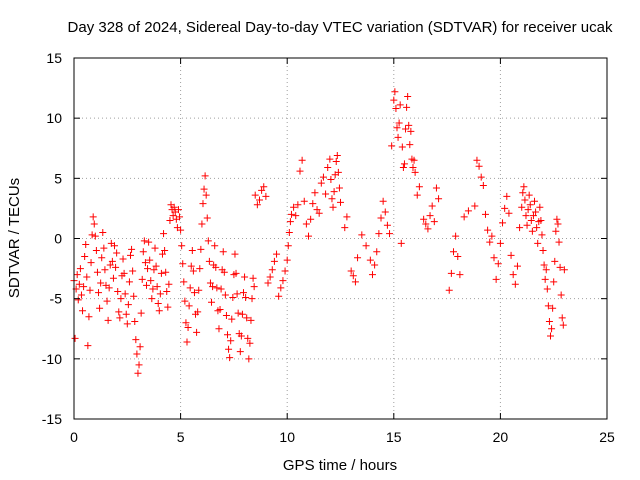 This screenshot has width=640, height=480. Describe the element at coordinates (52, 359) in the screenshot. I see `y-tick-label: -10` at that location.